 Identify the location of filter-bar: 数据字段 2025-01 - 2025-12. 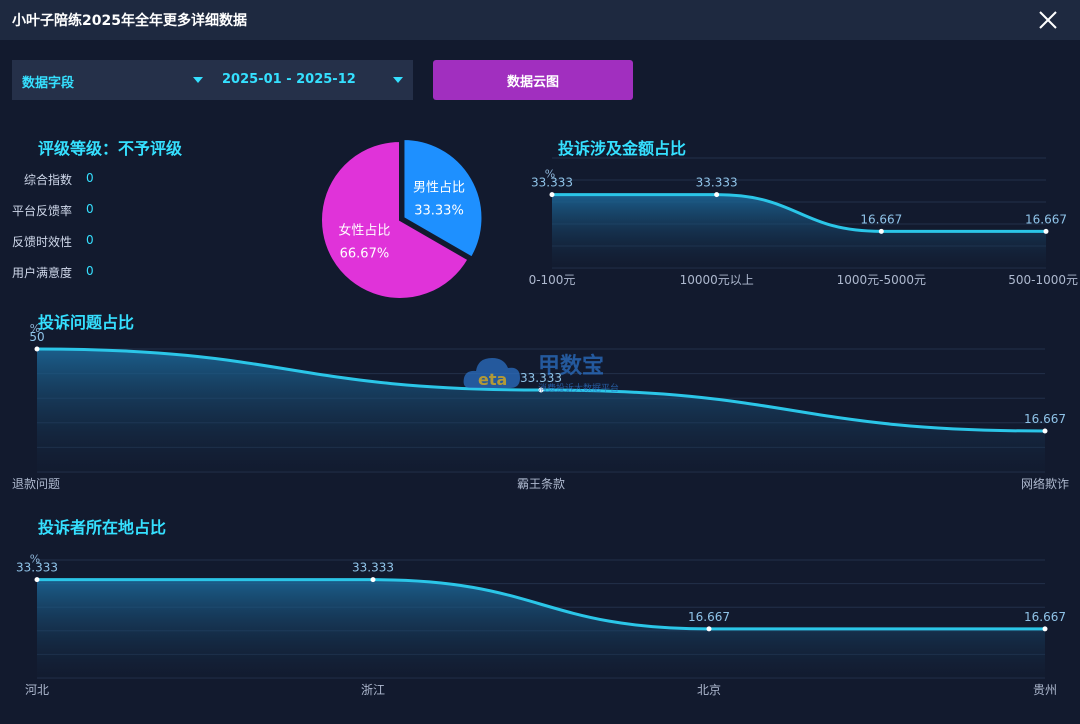
(212, 80).